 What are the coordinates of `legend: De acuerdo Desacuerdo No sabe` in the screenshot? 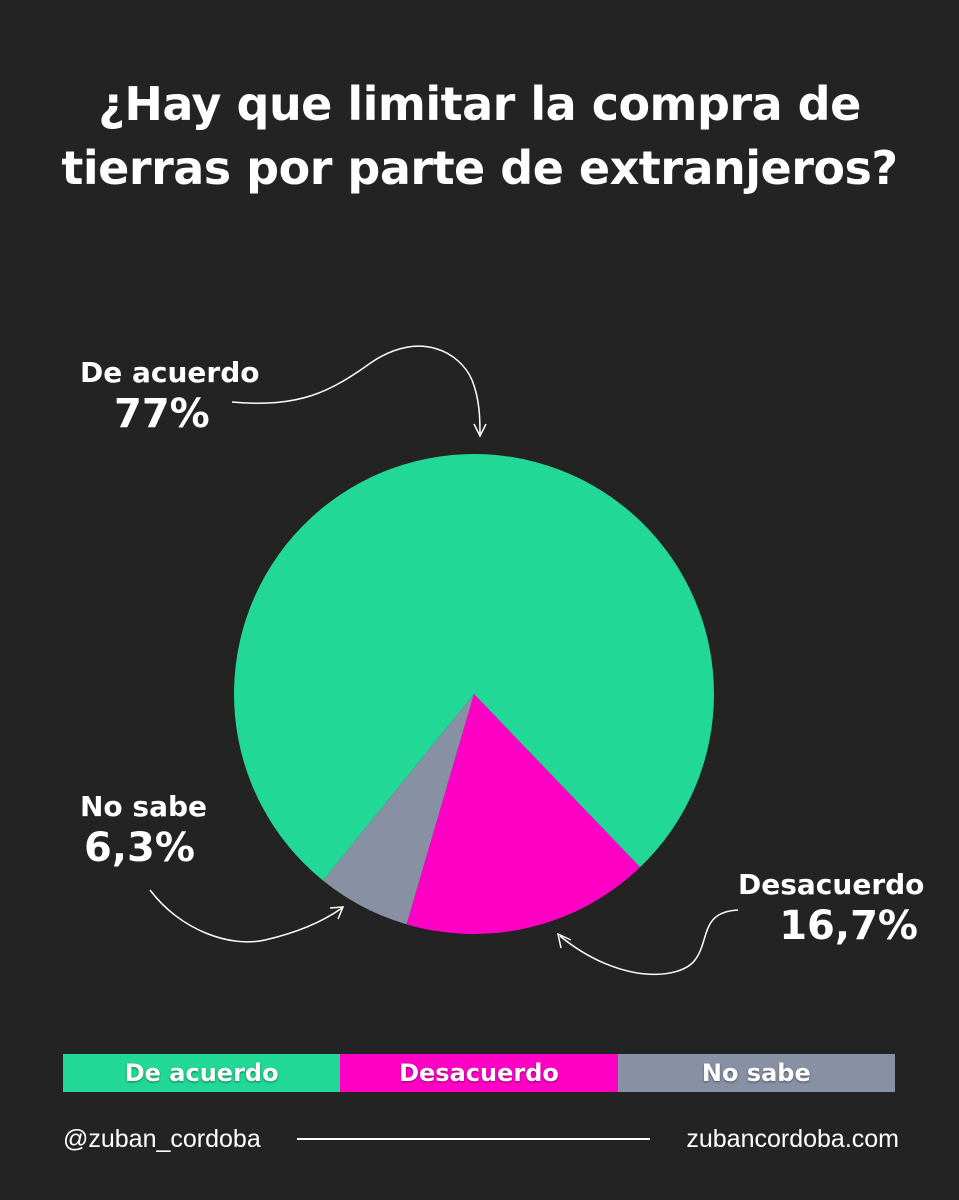 It's located at (479, 1073).